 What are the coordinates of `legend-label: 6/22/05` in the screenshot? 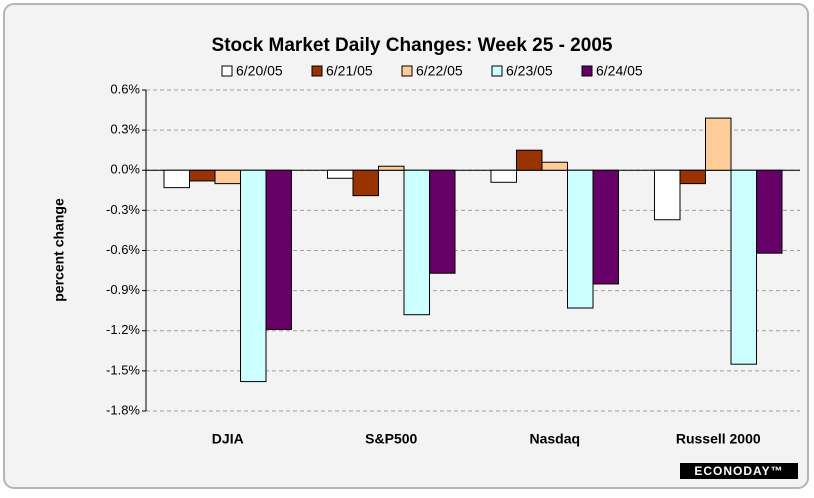 It's located at (439, 71).